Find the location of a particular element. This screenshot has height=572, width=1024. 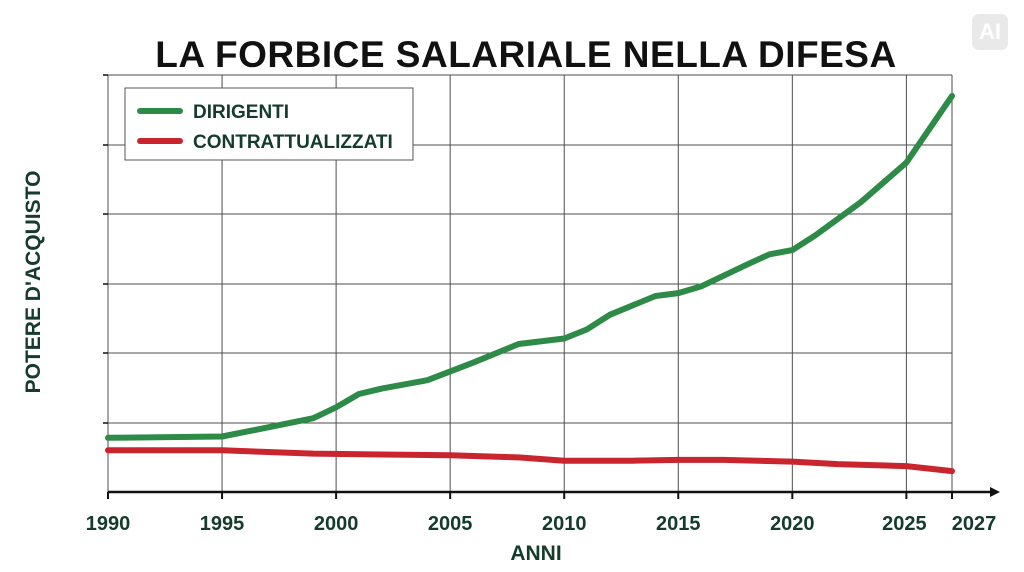

legend-box is located at coordinates (269, 124).